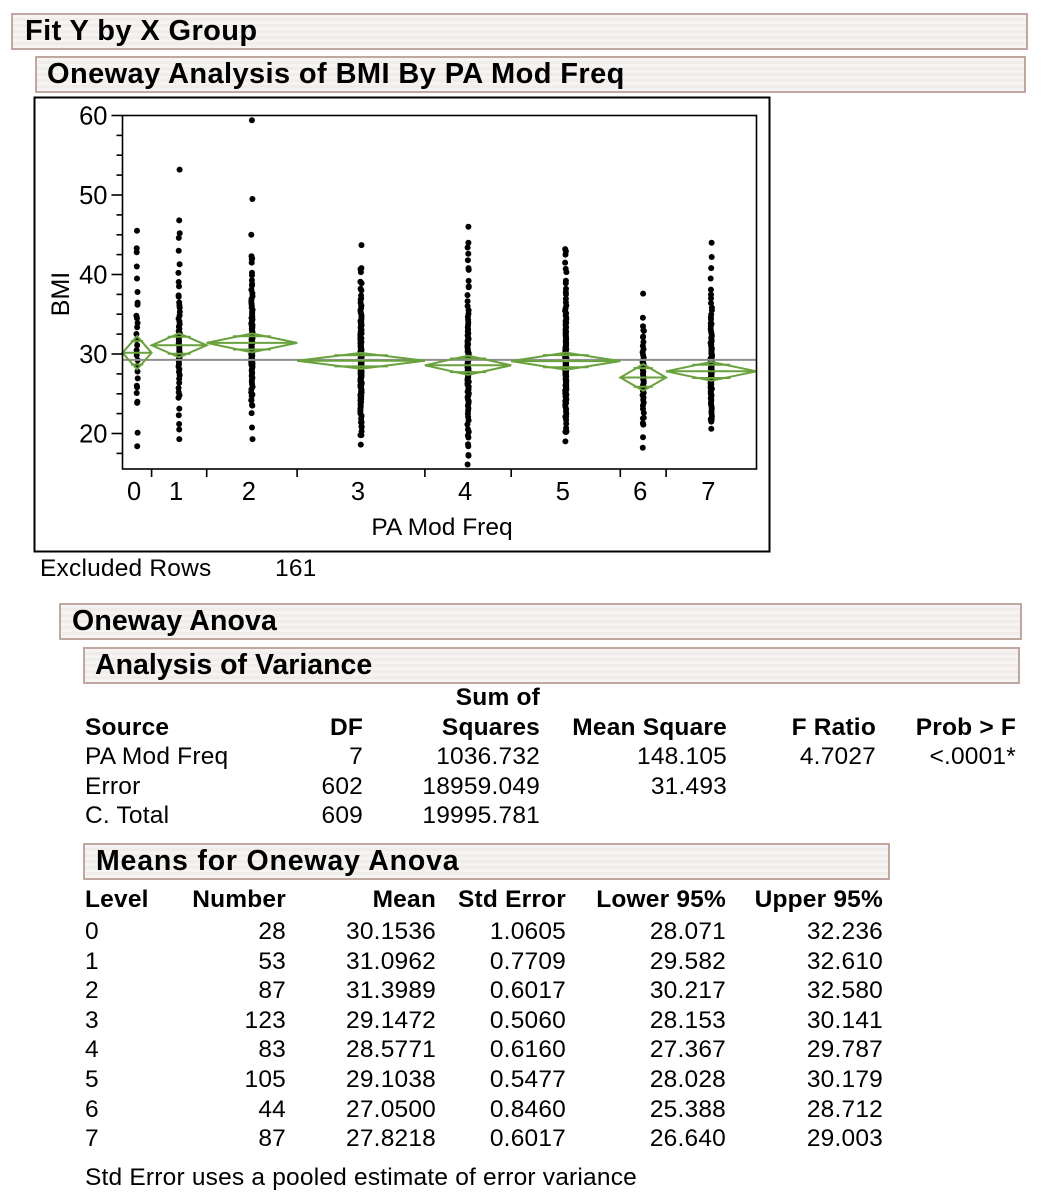 This screenshot has width=1041, height=1200. I want to click on svg-text: 30, so click(93, 355).